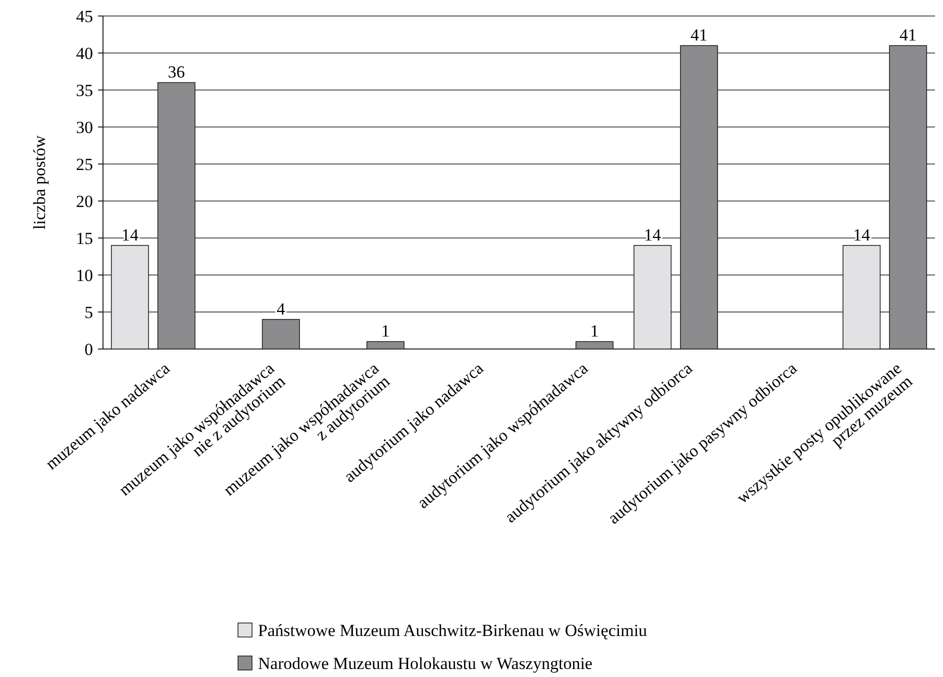  What do you see at coordinates (39, 182) in the screenshot?
I see `y-axis-title: liczba postów` at bounding box center [39, 182].